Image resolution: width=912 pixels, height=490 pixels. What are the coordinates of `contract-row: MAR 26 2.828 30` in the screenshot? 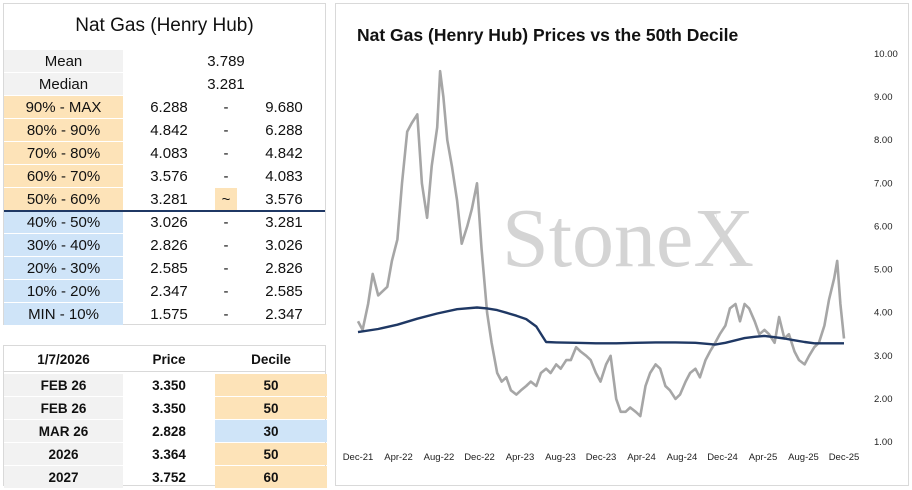 It's located at (165, 431).